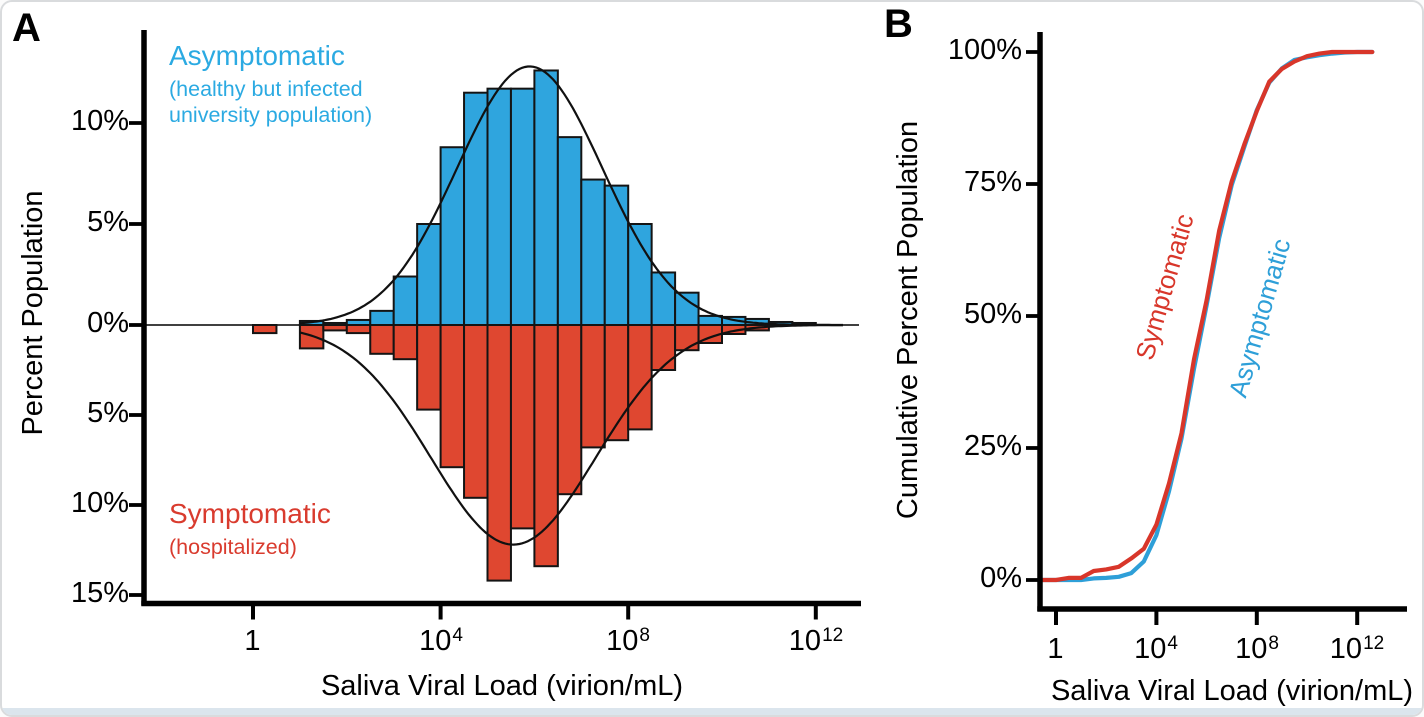 The image size is (1424, 717). What do you see at coordinates (984, 50) in the screenshot?
I see `panel-b-ytick-100: 100%` at bounding box center [984, 50].